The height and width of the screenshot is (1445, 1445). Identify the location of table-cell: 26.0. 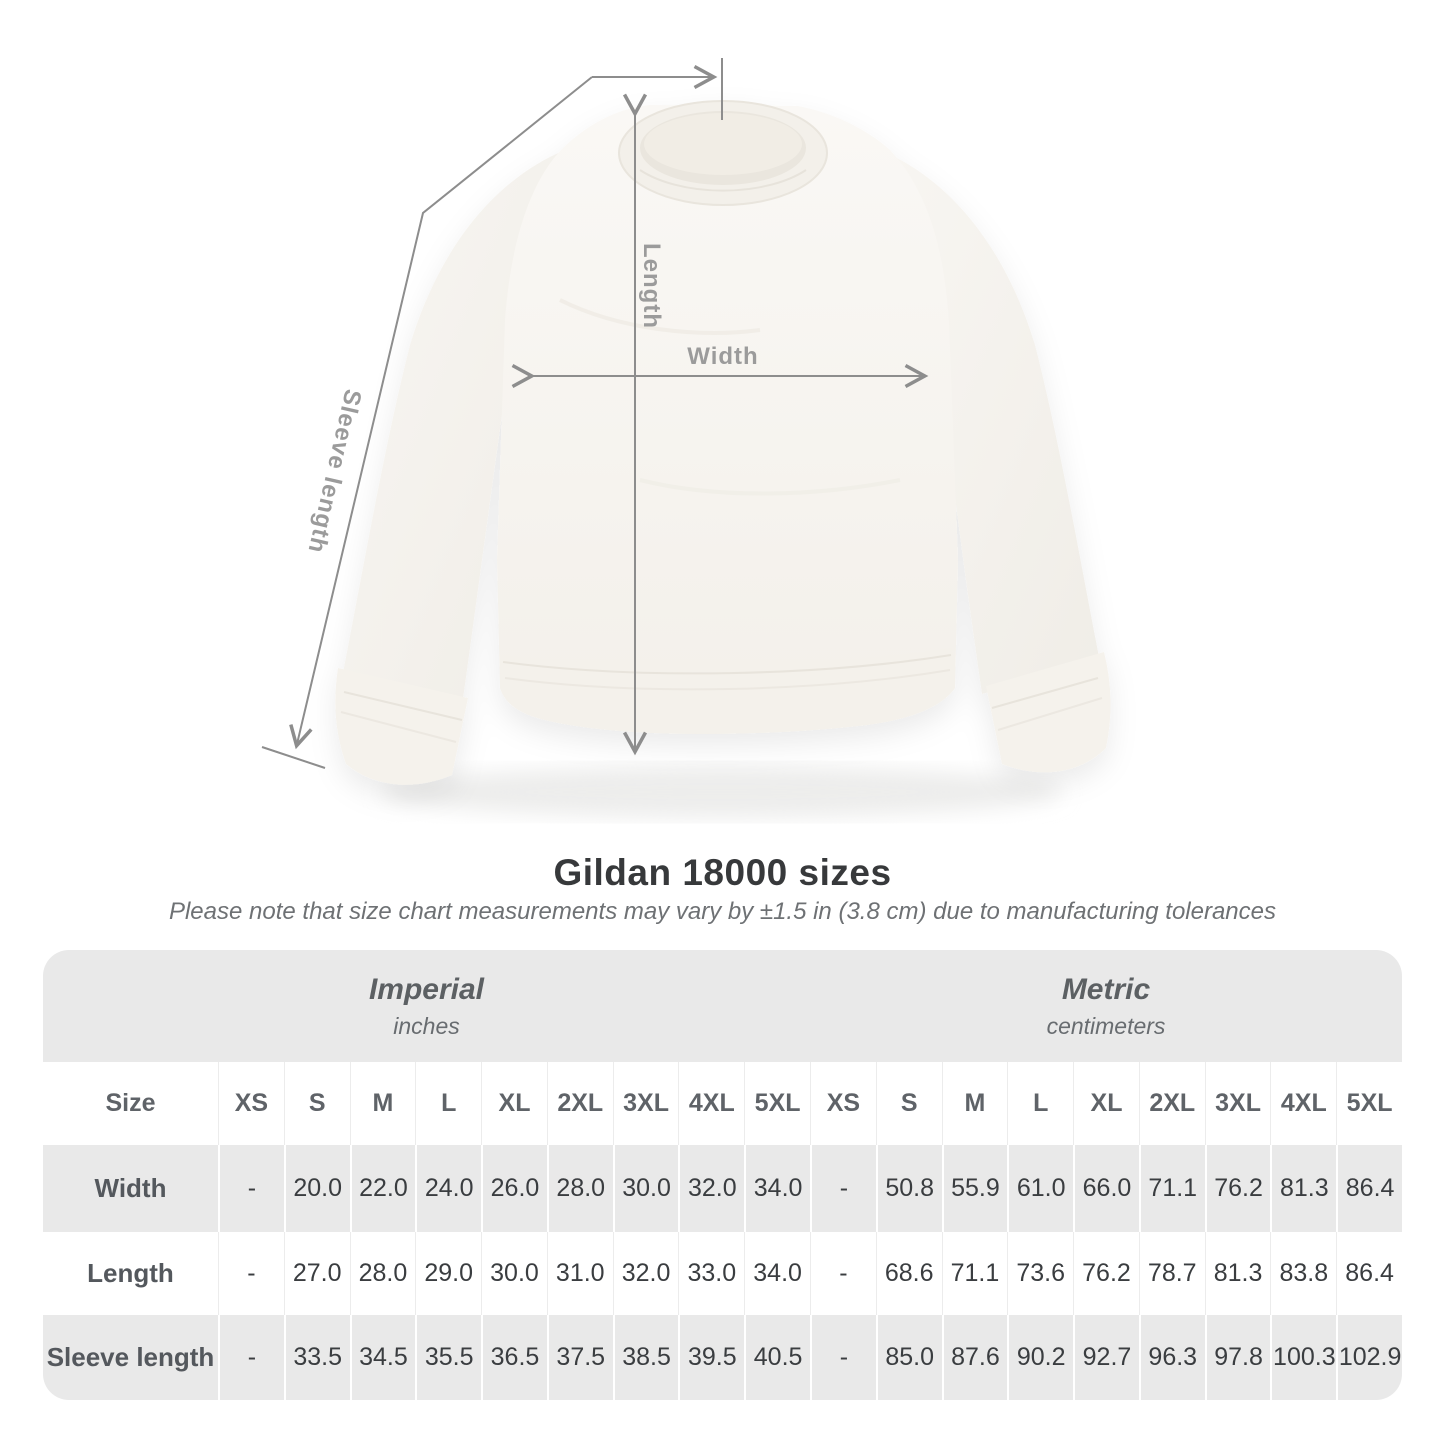
(514, 1188).